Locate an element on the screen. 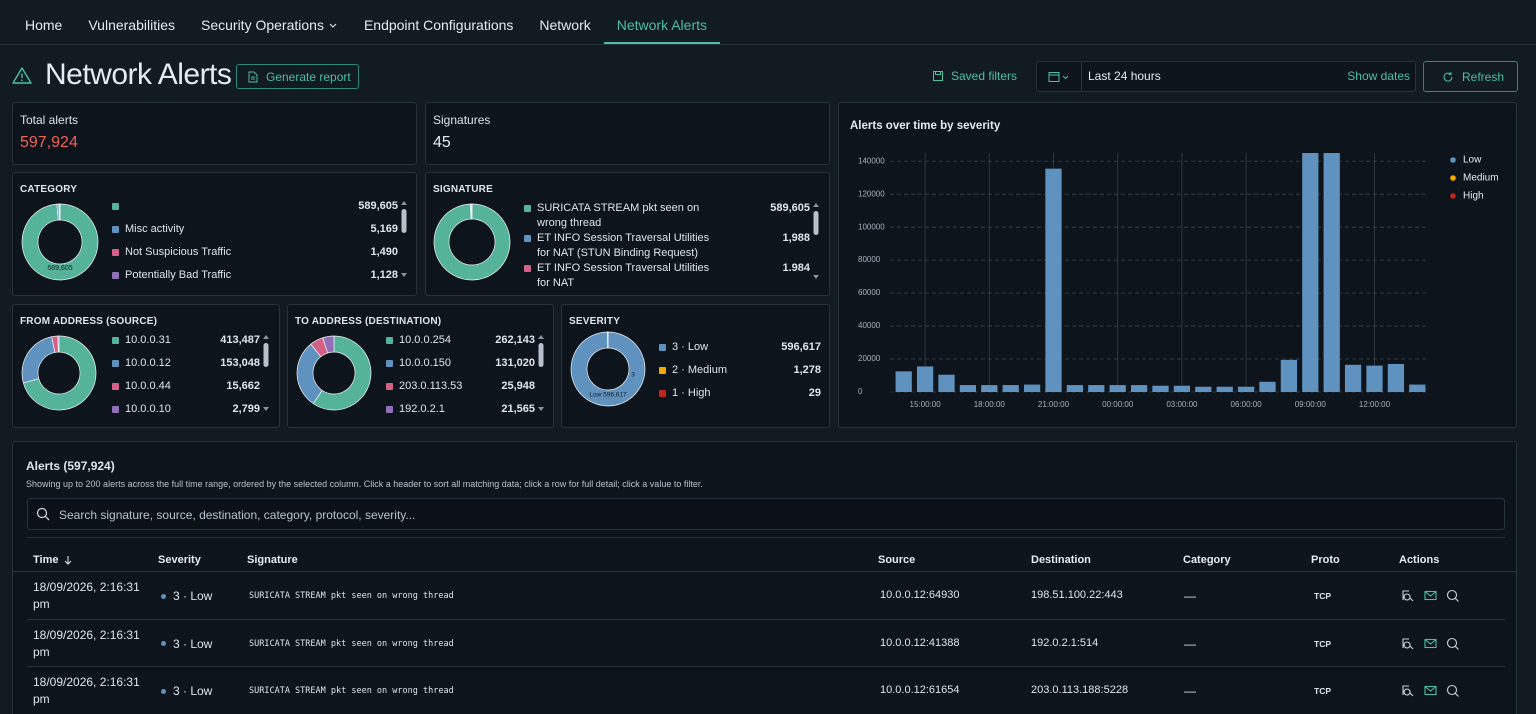  source-cell: 10.0.0.12:41388 is located at coordinates (920, 642).